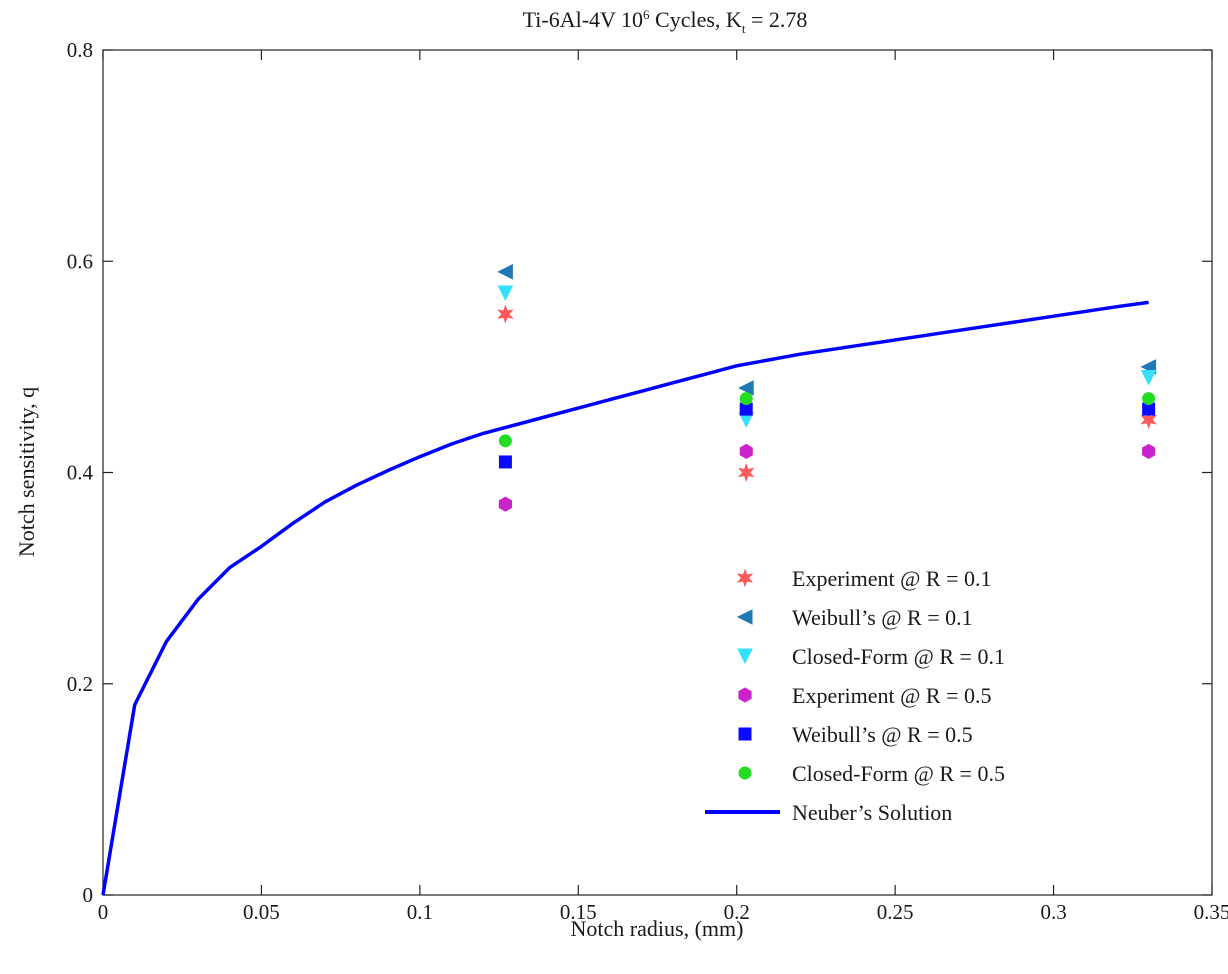 This screenshot has width=1228, height=974. I want to click on legend-label: Weibull’s @ R = 0.5, so click(882, 734).